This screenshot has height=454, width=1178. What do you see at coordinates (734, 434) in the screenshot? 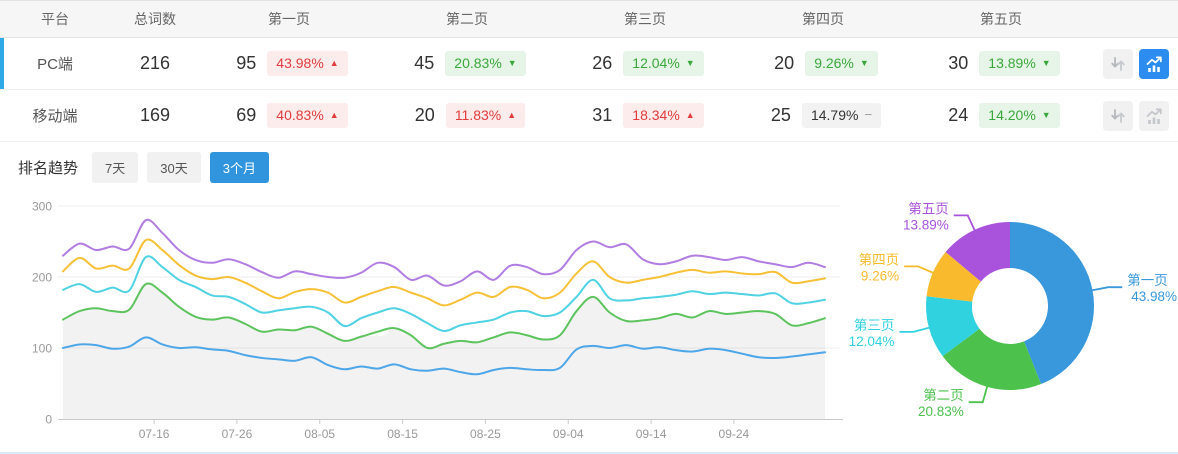
I see `x-tick-label: 09-24` at bounding box center [734, 434].